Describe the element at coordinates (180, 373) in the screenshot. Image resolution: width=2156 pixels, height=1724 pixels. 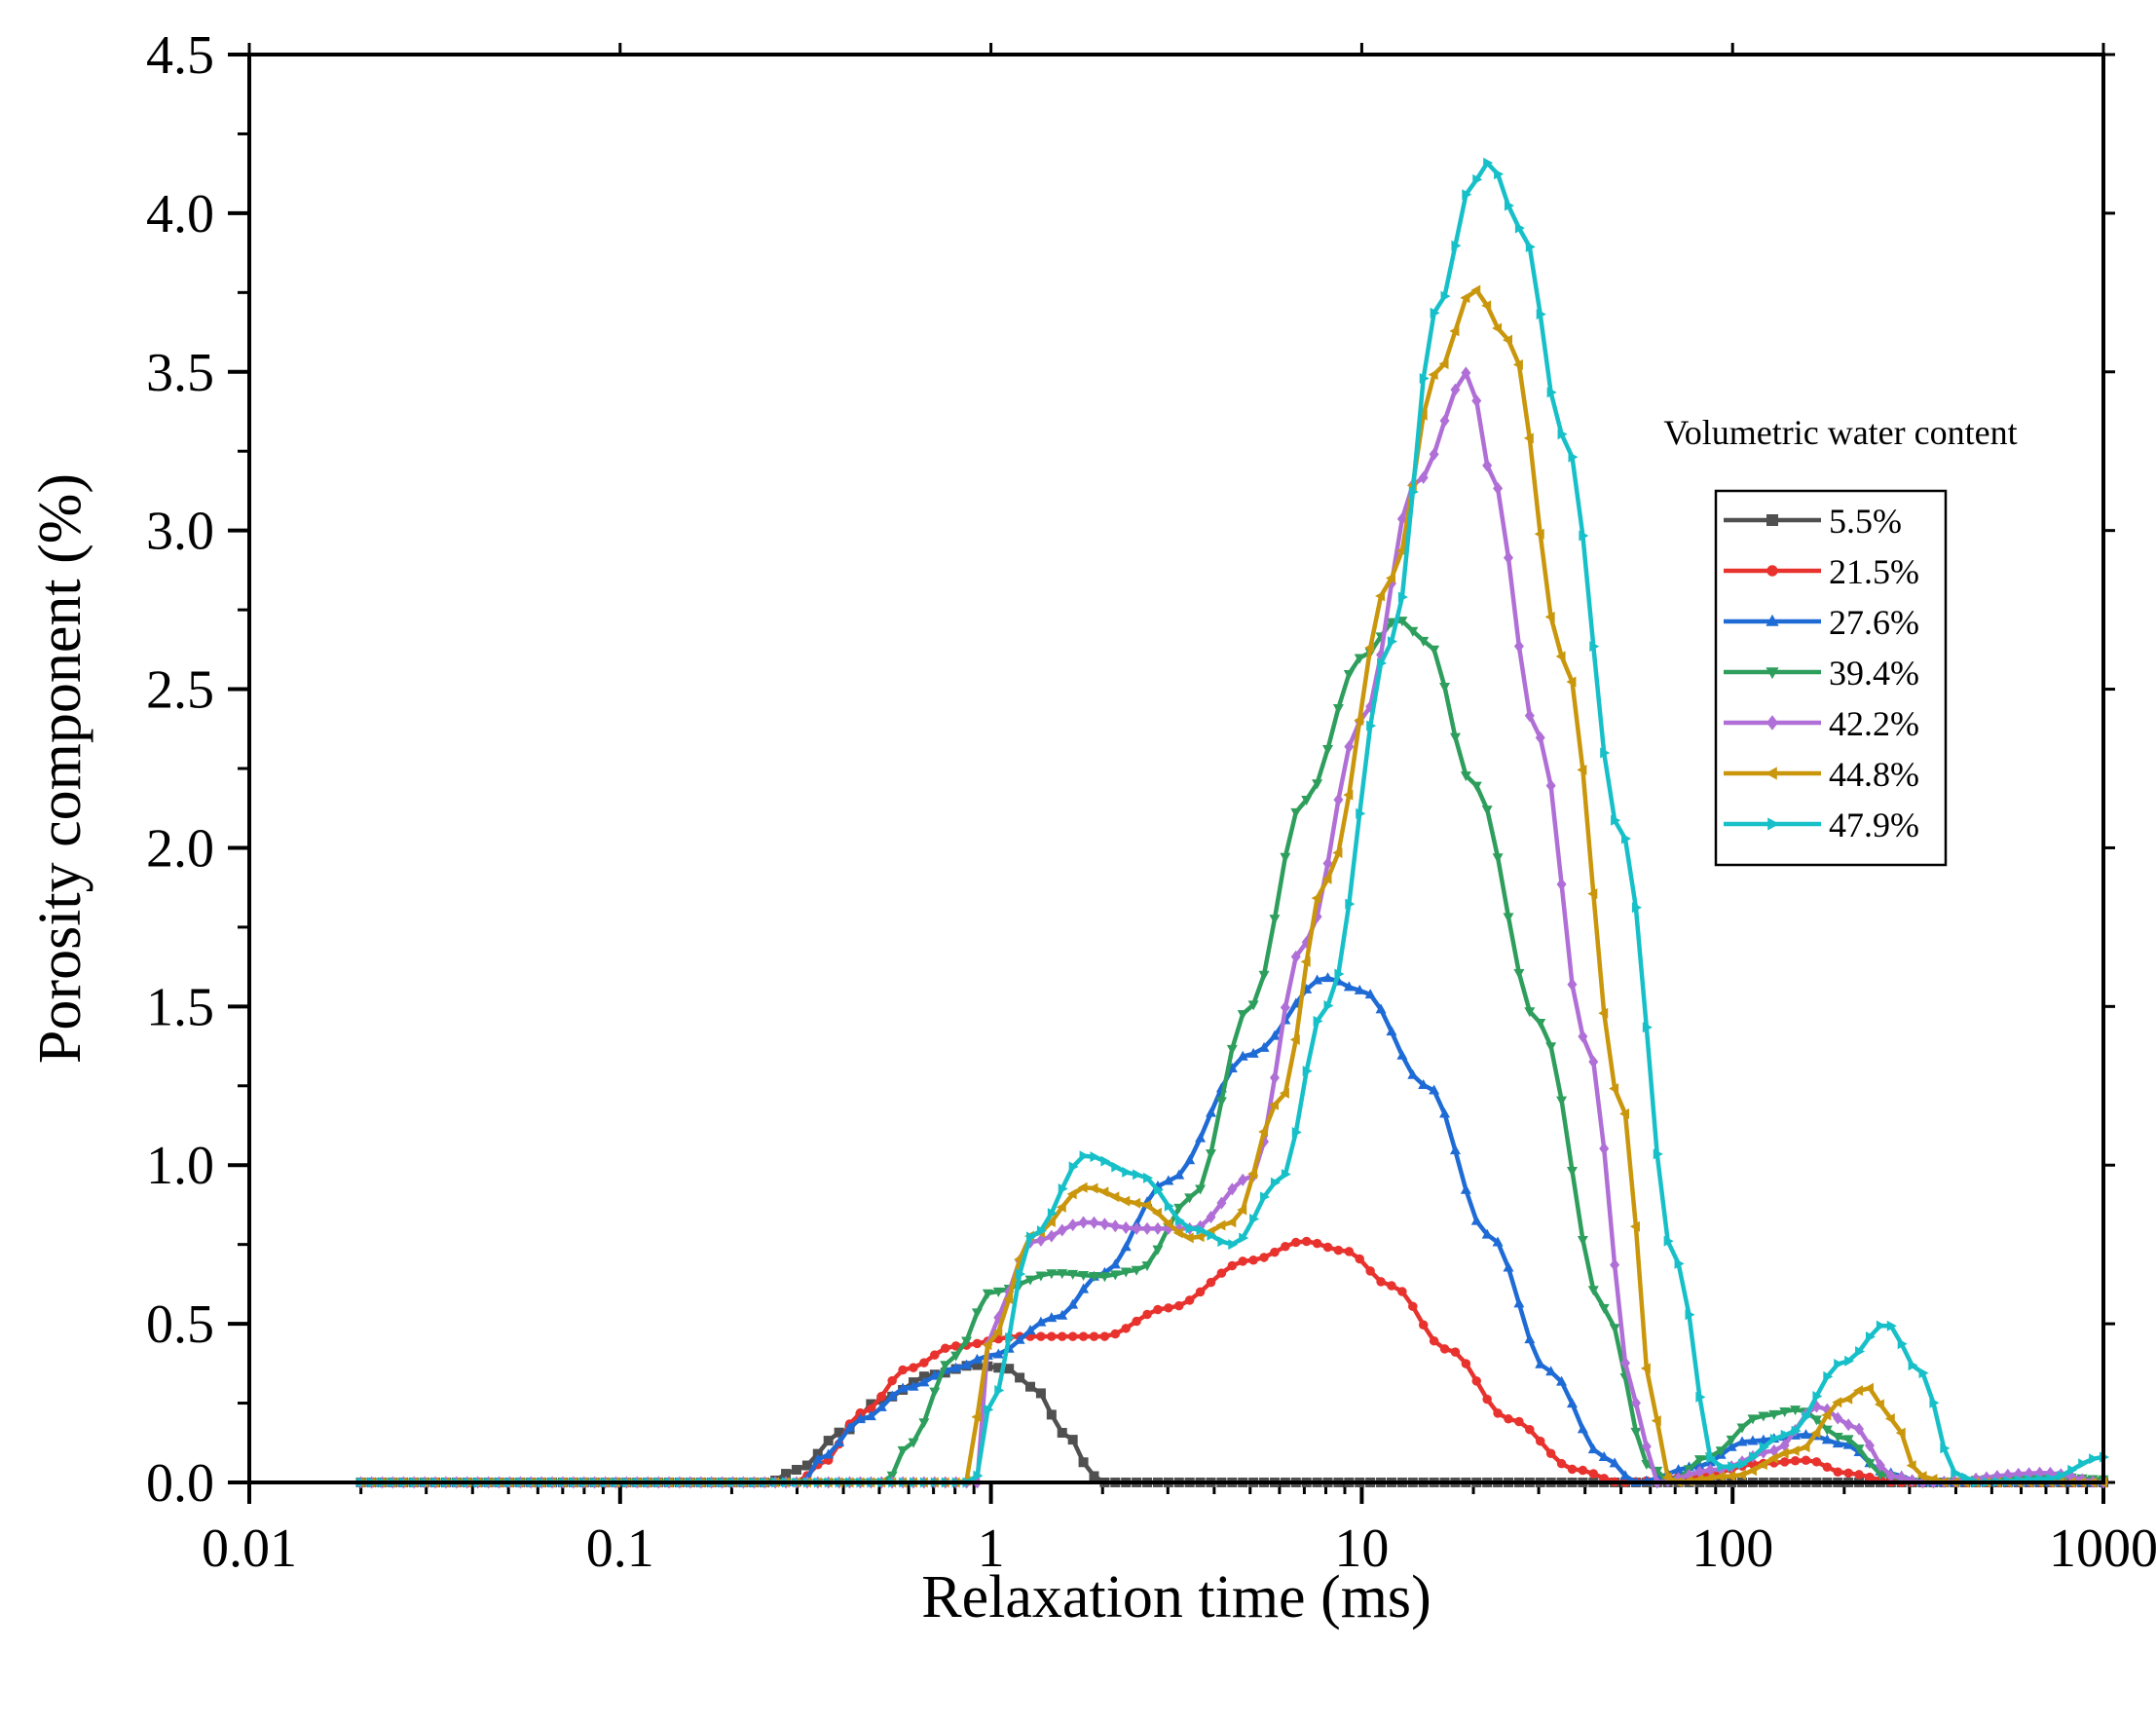
I see `y-tick-label: 3.5` at that location.